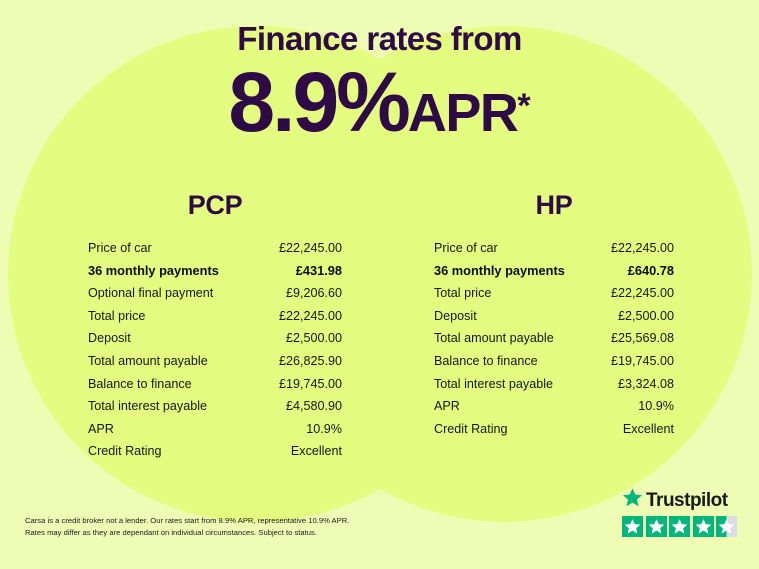  I want to click on row-value: £25,569.08, so click(642, 338).